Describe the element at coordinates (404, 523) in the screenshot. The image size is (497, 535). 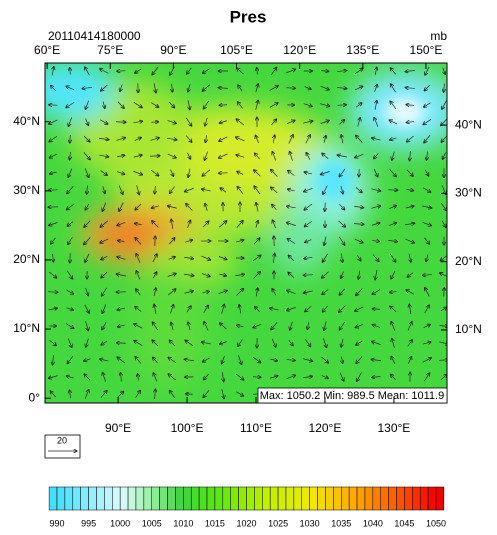
I see `colorbar-label: 1045` at that location.